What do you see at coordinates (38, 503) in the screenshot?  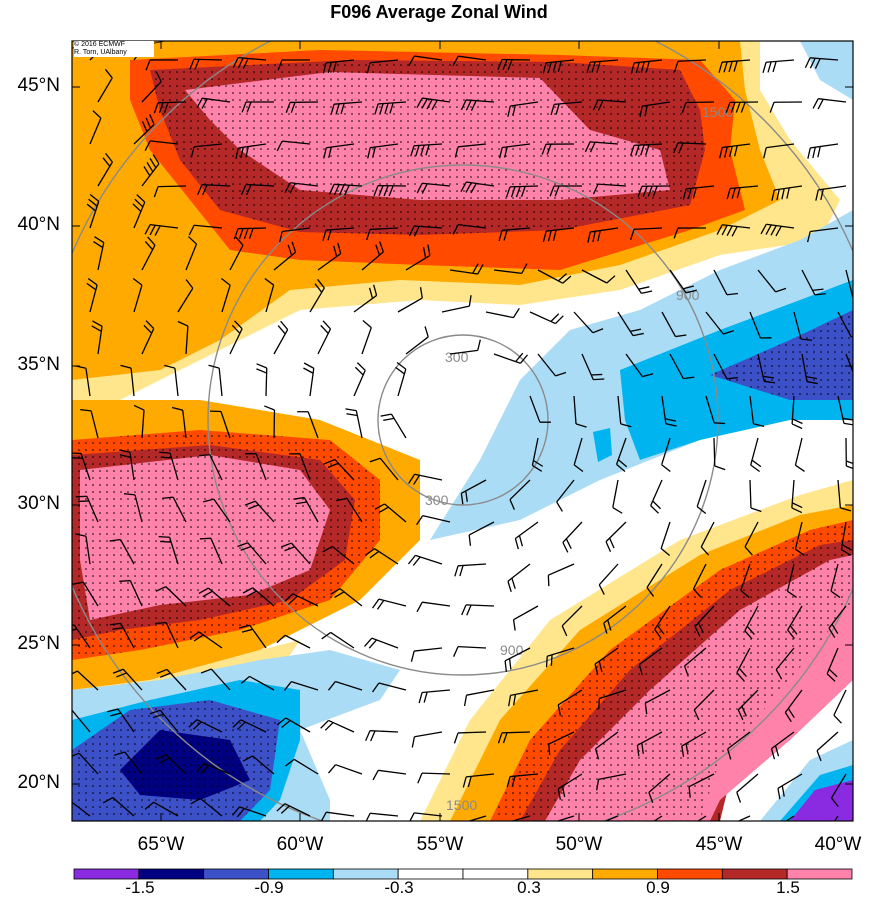 I see `lat-label-30: 30°N` at bounding box center [38, 503].